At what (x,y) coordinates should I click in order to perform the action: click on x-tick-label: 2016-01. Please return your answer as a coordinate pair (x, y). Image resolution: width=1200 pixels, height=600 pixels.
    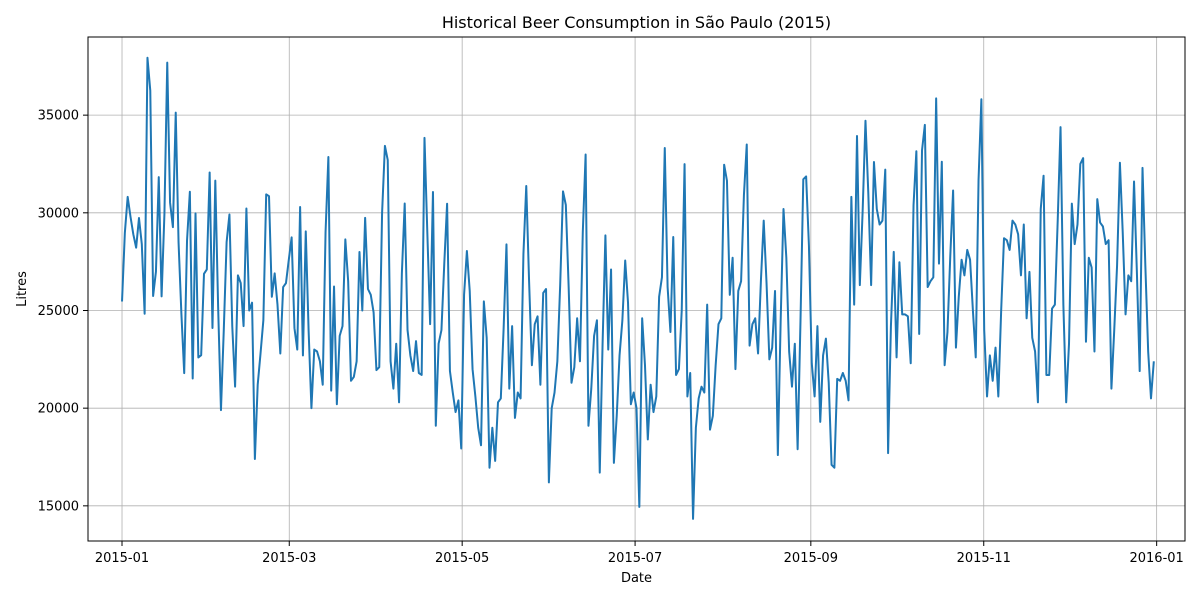
    Looking at the image, I should click on (1156, 558).